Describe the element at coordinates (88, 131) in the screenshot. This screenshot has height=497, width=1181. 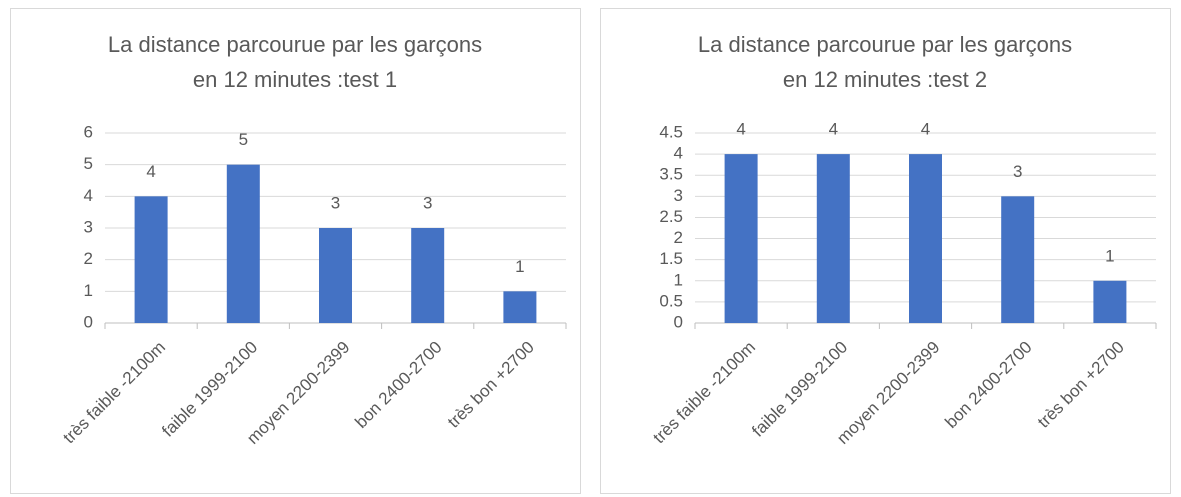
I see `y-tick-label: 6` at that location.